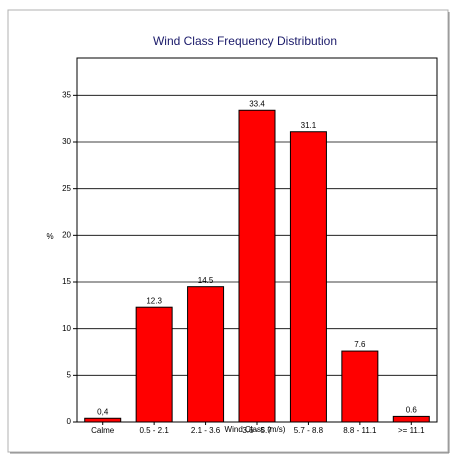 The height and width of the screenshot is (464, 462). I want to click on y-tick-label: 10, so click(66, 328).